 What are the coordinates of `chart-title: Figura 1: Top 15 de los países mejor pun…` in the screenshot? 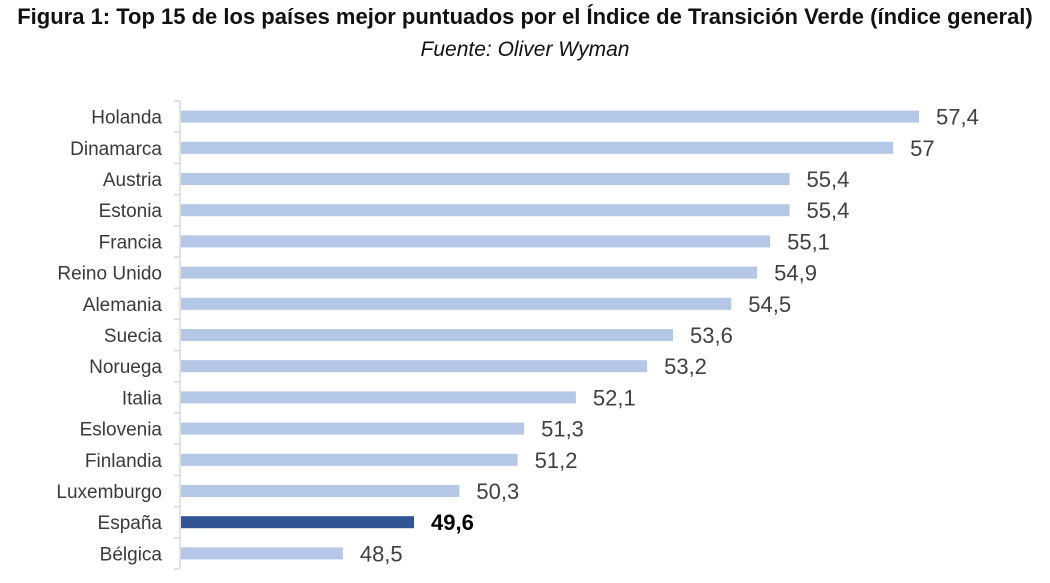 It's located at (525, 16).